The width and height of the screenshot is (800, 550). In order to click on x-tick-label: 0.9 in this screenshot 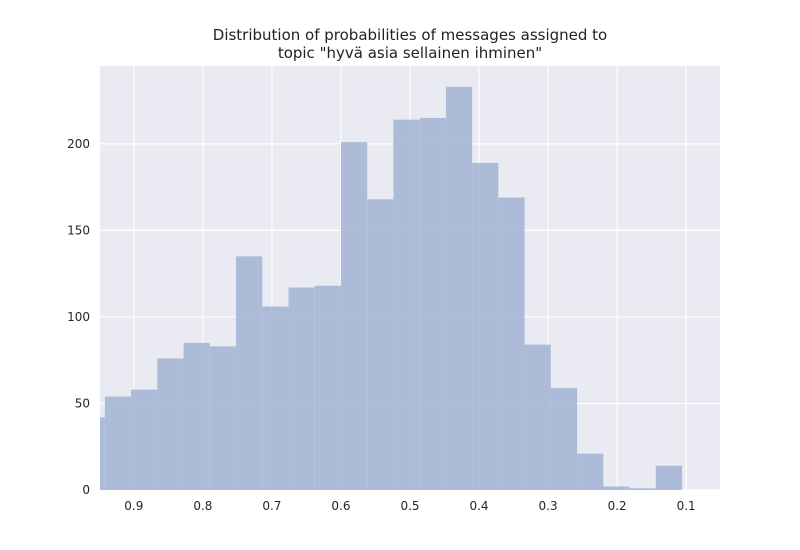, I will do `click(133, 506)`.